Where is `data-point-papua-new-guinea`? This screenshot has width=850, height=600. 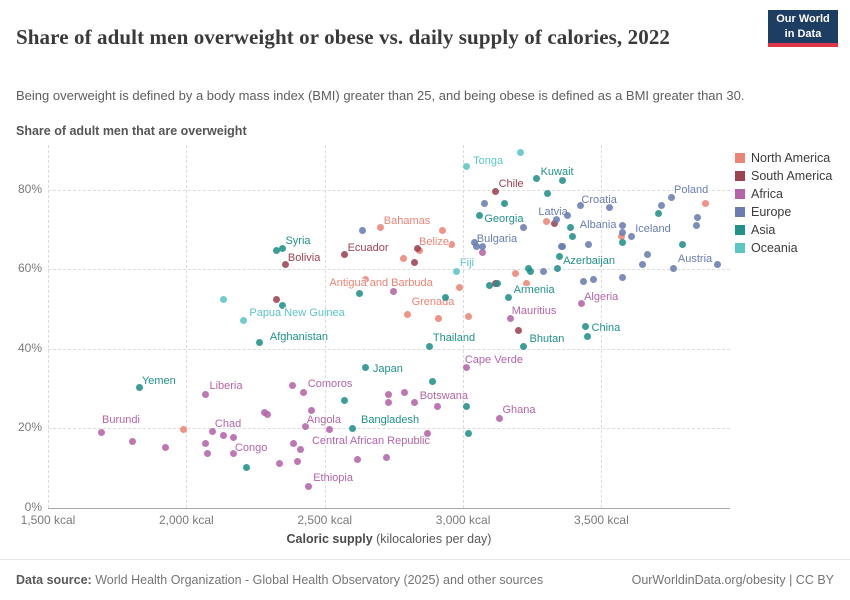 data-point-papua-new-guinea is located at coordinates (243, 320).